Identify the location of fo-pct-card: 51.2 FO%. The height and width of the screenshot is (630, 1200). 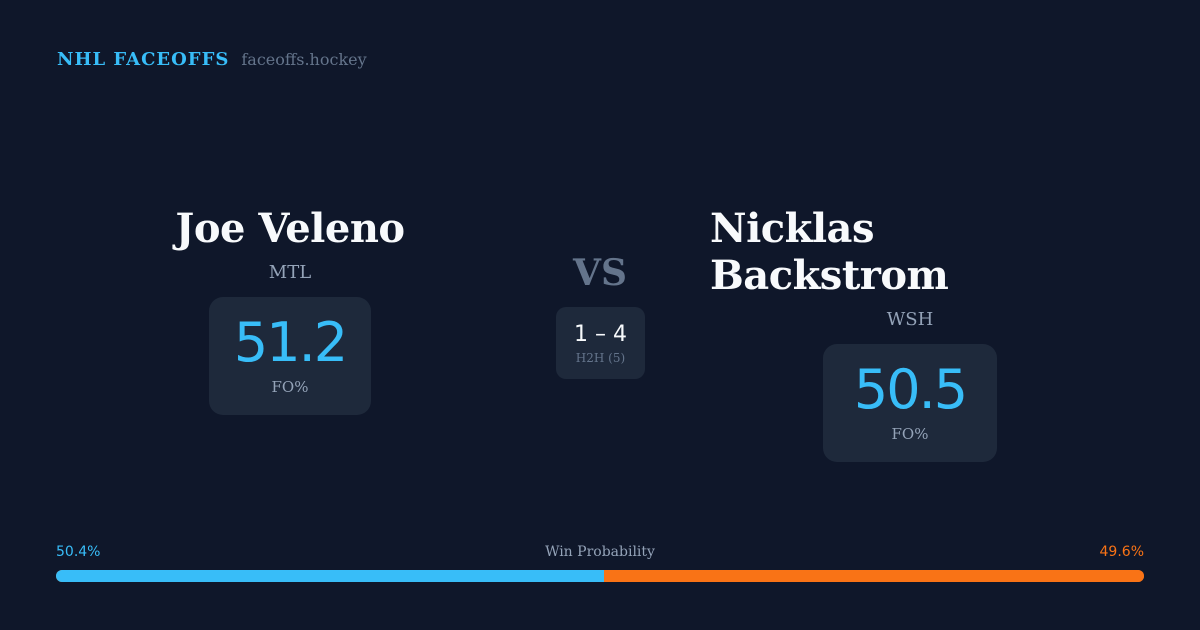
(290, 356).